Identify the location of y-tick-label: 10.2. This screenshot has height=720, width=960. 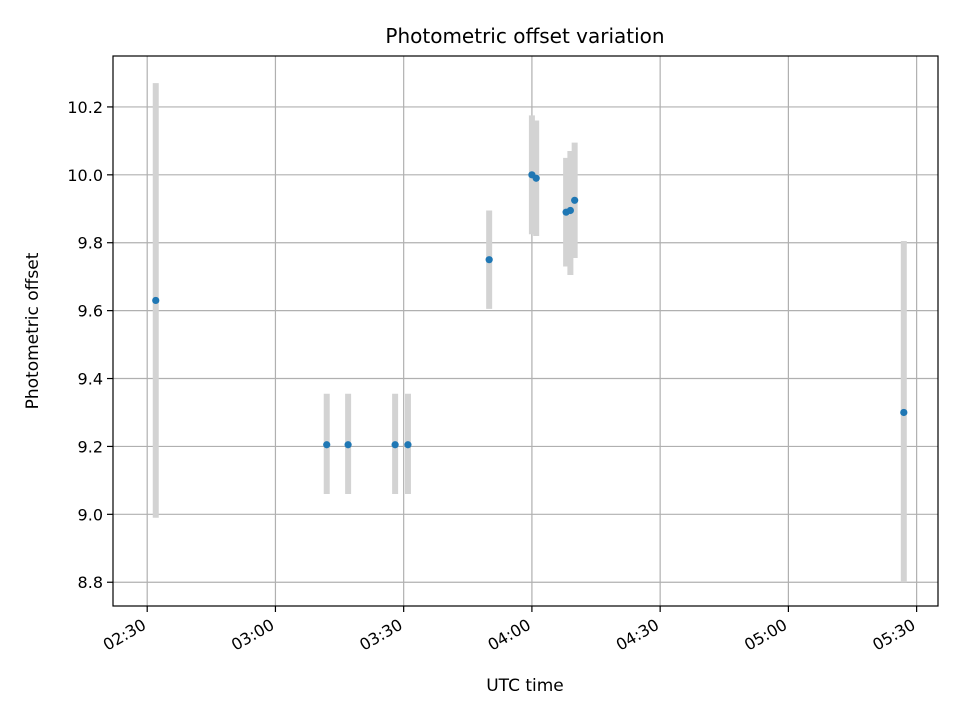
(85, 107).